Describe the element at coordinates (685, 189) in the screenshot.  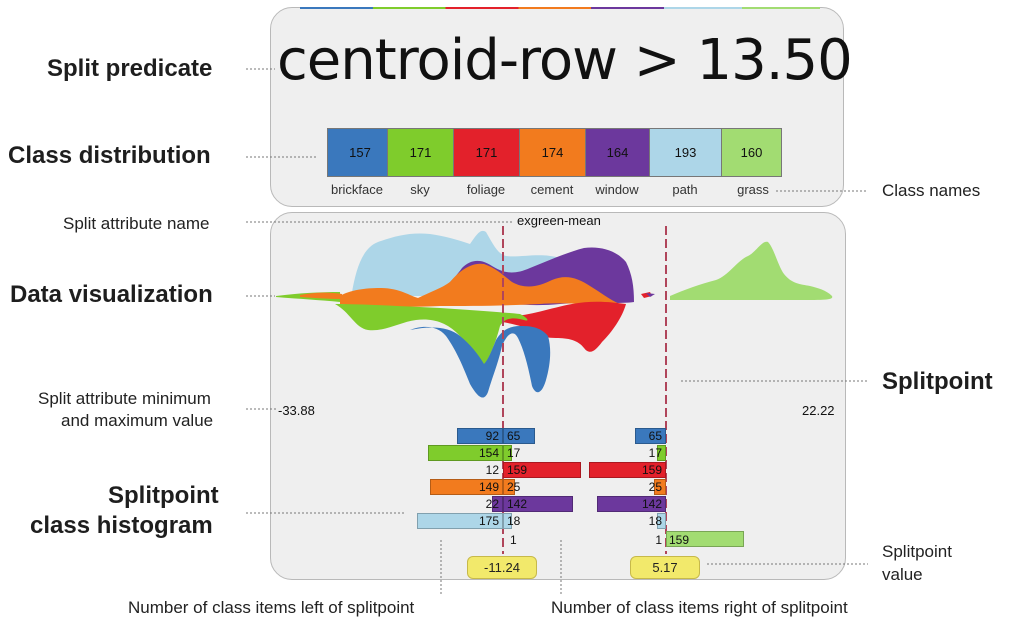
I see `class-name-path: path` at that location.